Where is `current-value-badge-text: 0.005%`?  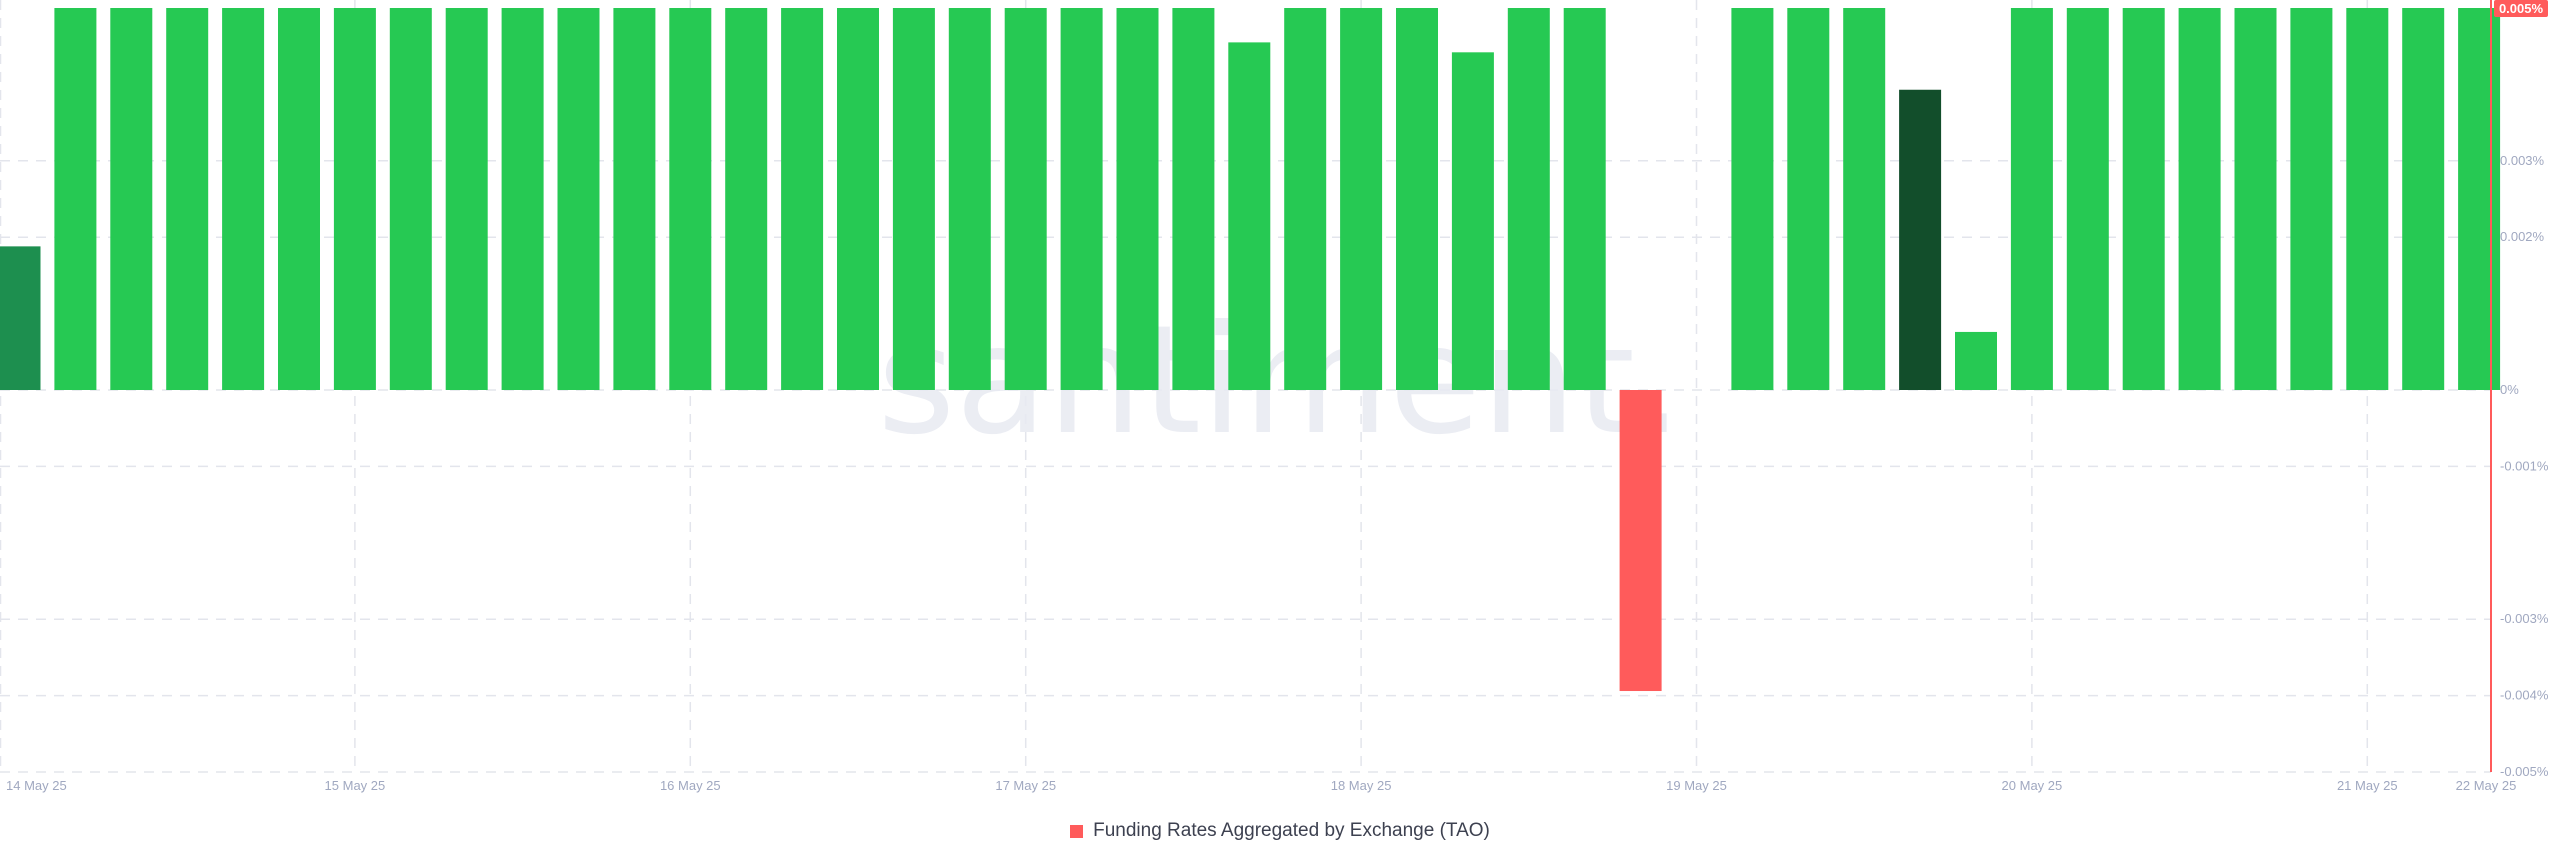
current-value-badge-text: 0.005% is located at coordinates (2521, 8).